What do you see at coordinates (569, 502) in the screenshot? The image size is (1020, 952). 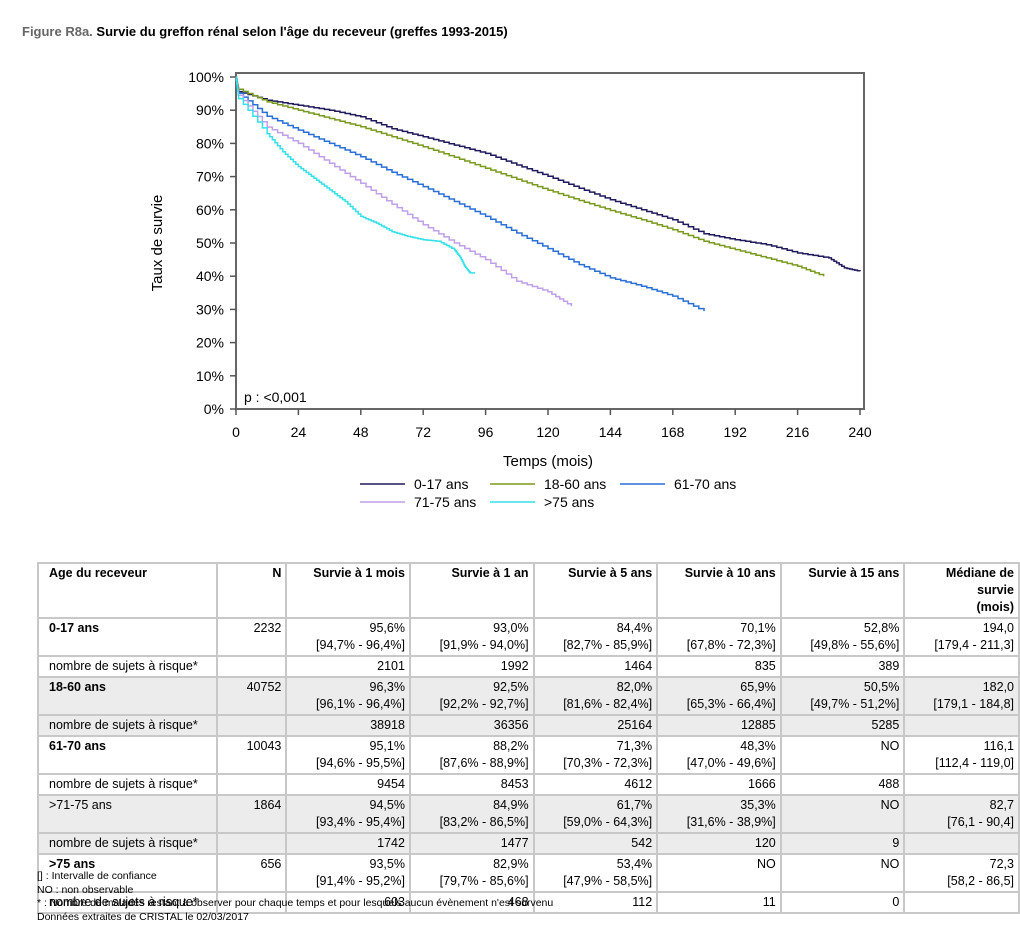 I see `legend-label-4: >75 ans` at bounding box center [569, 502].